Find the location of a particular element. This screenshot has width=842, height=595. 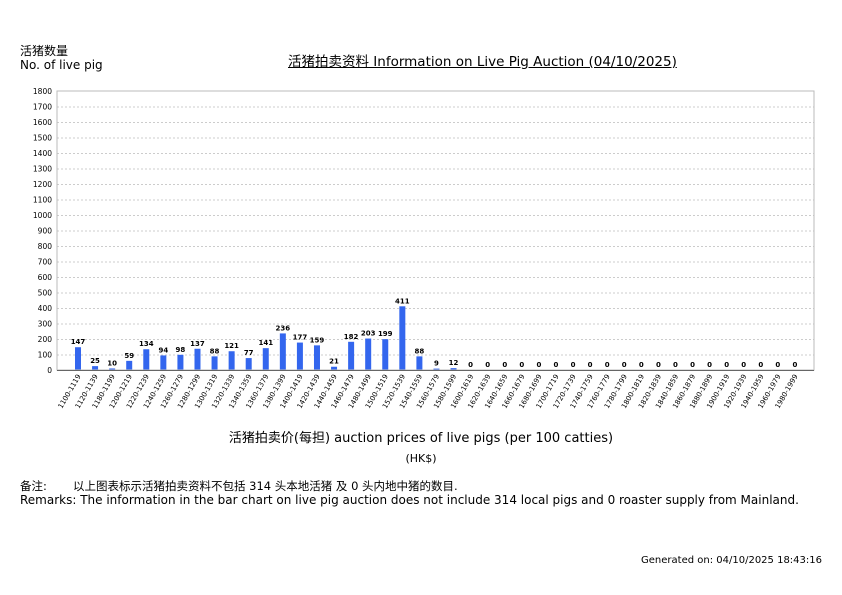

bar-value-label: 137 is located at coordinates (197, 344).